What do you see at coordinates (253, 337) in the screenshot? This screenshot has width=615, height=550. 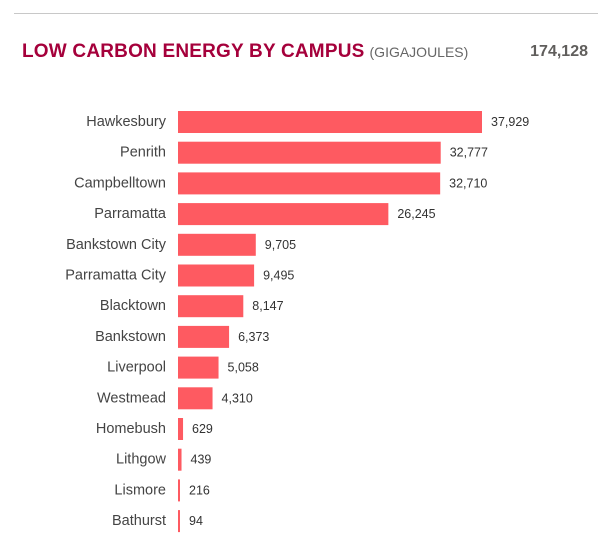 I see `value-label: 6,373` at bounding box center [253, 337].